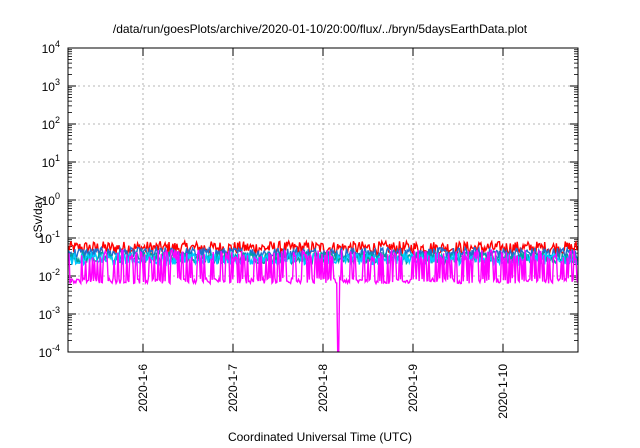 Image resolution: width=640 pixels, height=448 pixels. What do you see at coordinates (320, 437) in the screenshot?
I see `x-axis-label: Coordinated Universal Time (UTC)` at bounding box center [320, 437].